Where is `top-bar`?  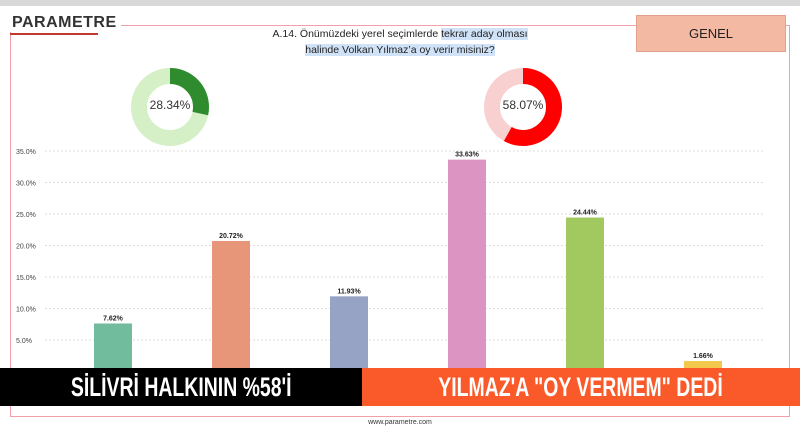 top-bar is located at coordinates (400, 3).